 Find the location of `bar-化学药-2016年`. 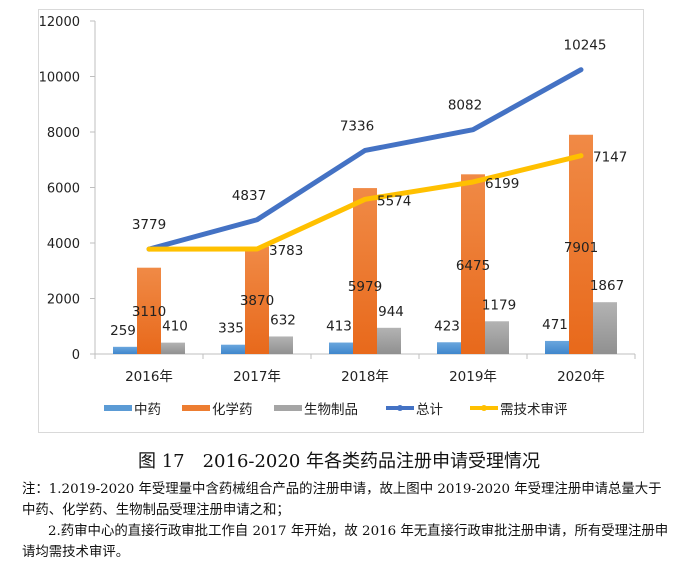

bar-化学药-2016年 is located at coordinates (149, 310).